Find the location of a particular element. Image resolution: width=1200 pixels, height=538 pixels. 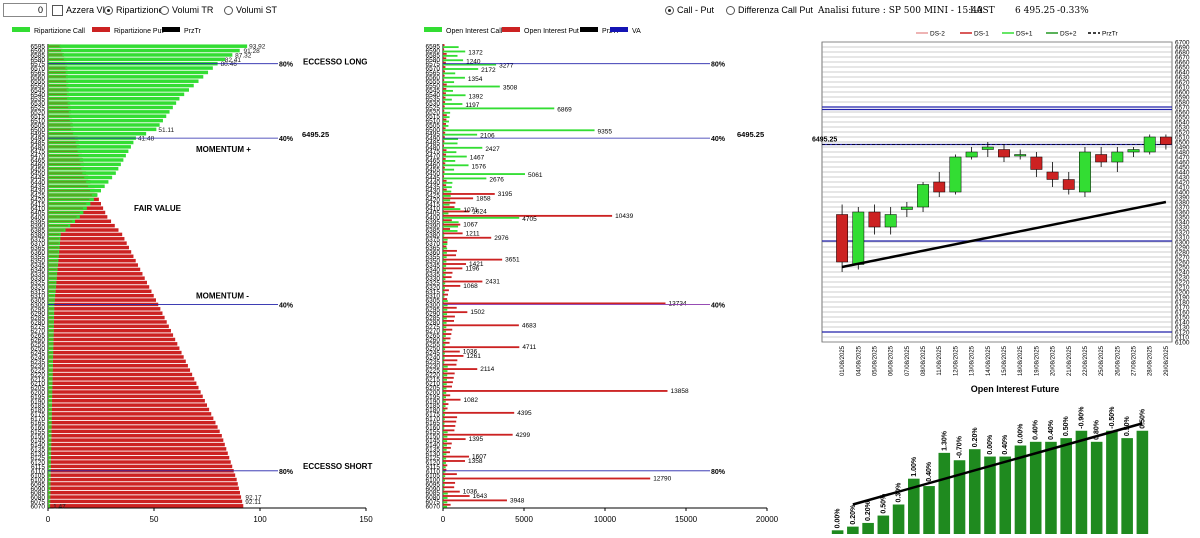

differenza-radio: Differenza Call Put is located at coordinates (769, 10).